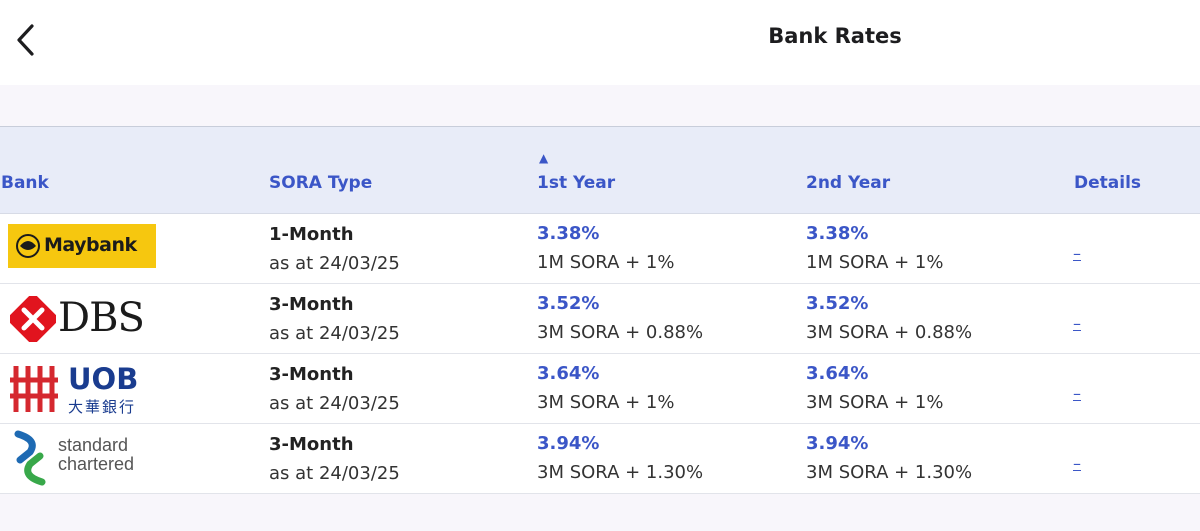 Image resolution: width=1200 pixels, height=531 pixels. What do you see at coordinates (875, 262) in the screenshot?
I see `second-year-desc: 1M SORA + 1%` at bounding box center [875, 262].